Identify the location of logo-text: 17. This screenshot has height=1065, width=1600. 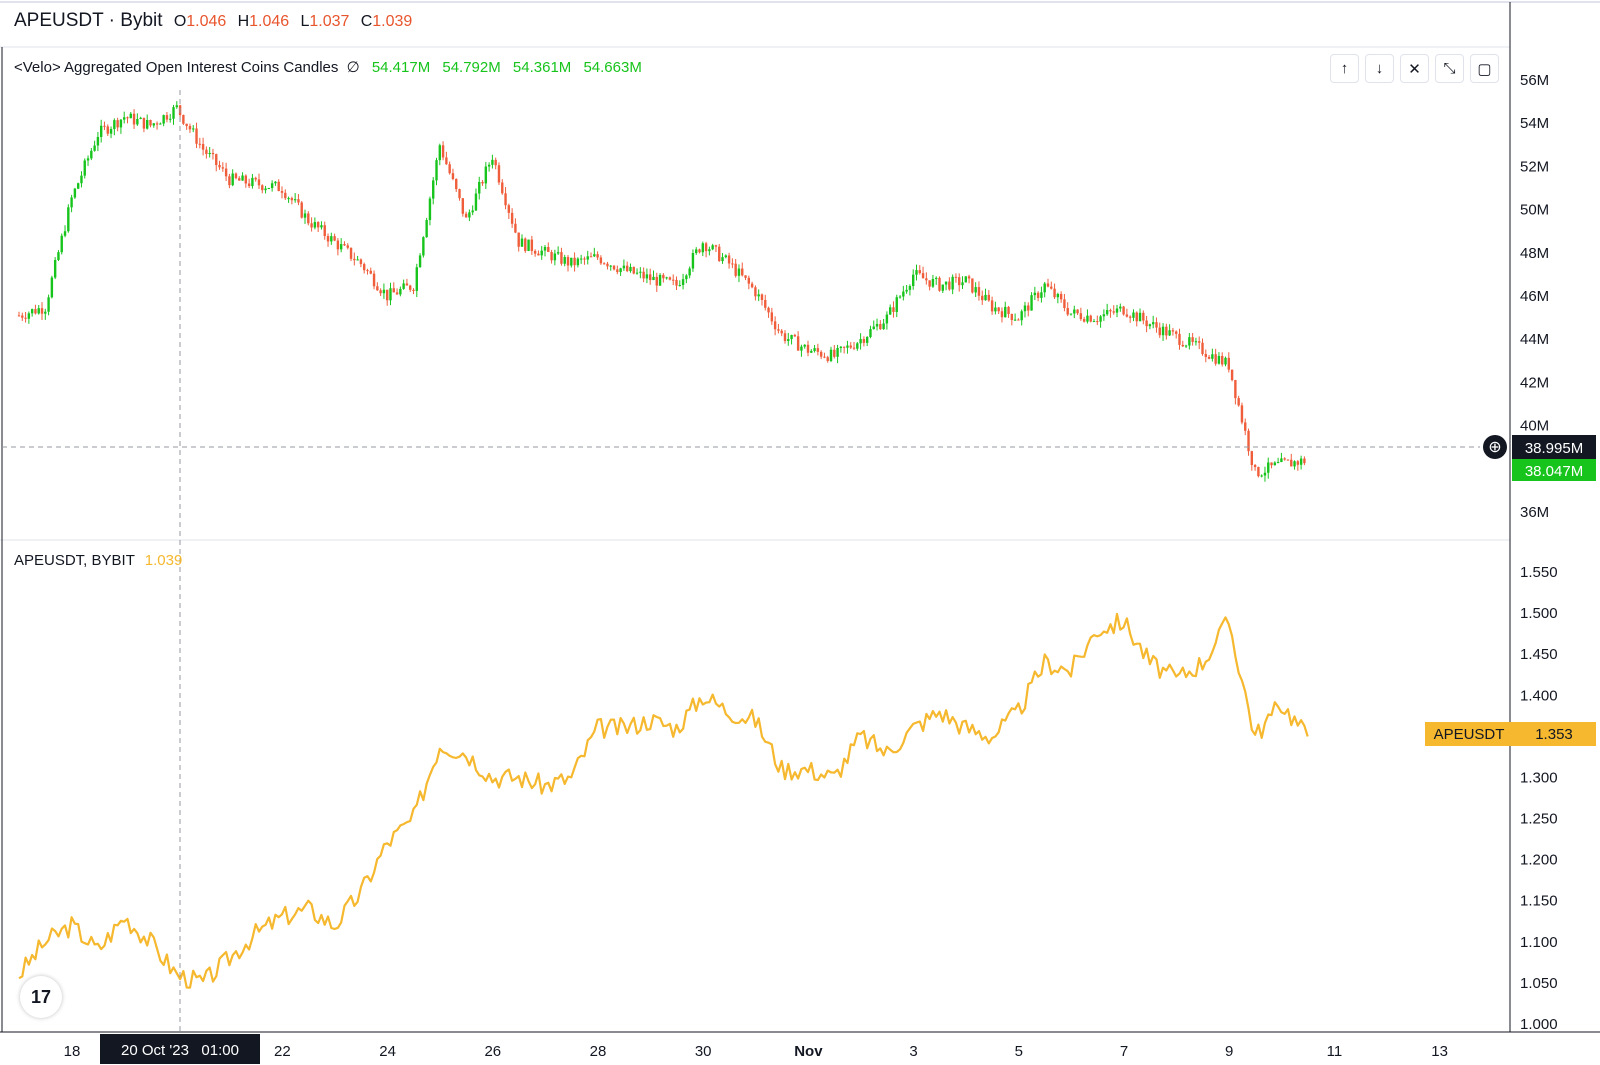
(41, 996).